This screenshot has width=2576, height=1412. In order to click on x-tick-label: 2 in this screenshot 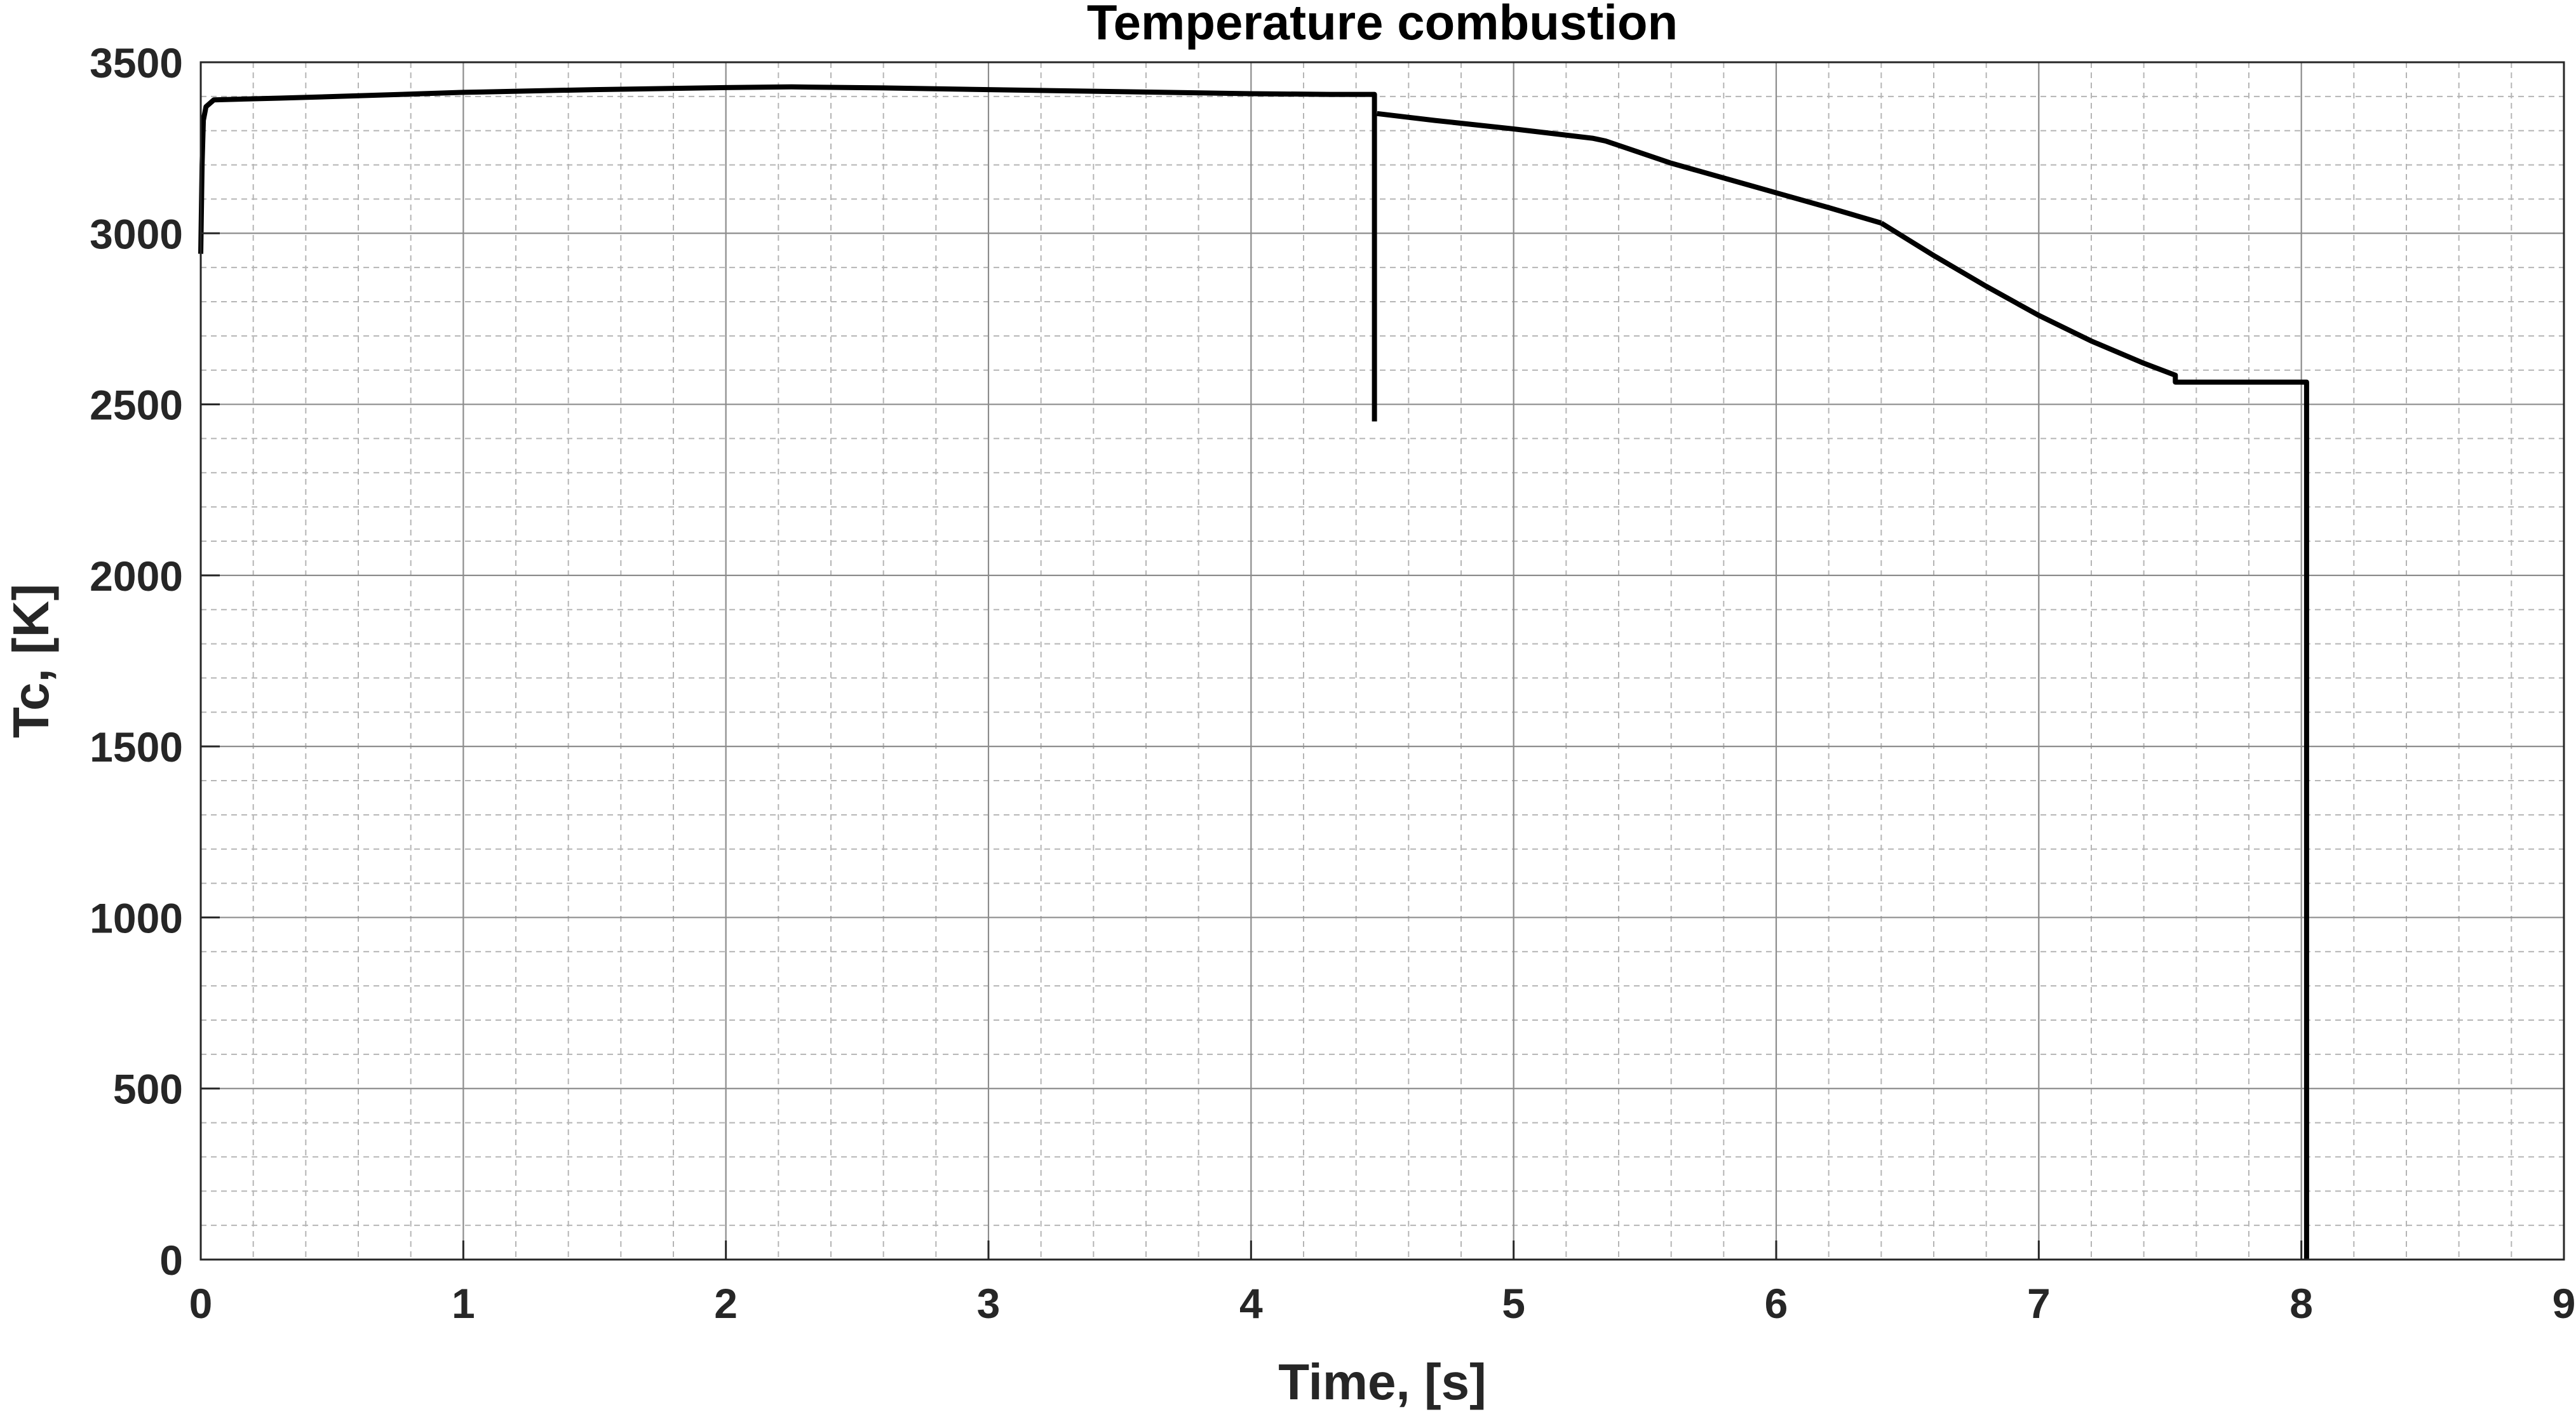, I will do `click(726, 1304)`.